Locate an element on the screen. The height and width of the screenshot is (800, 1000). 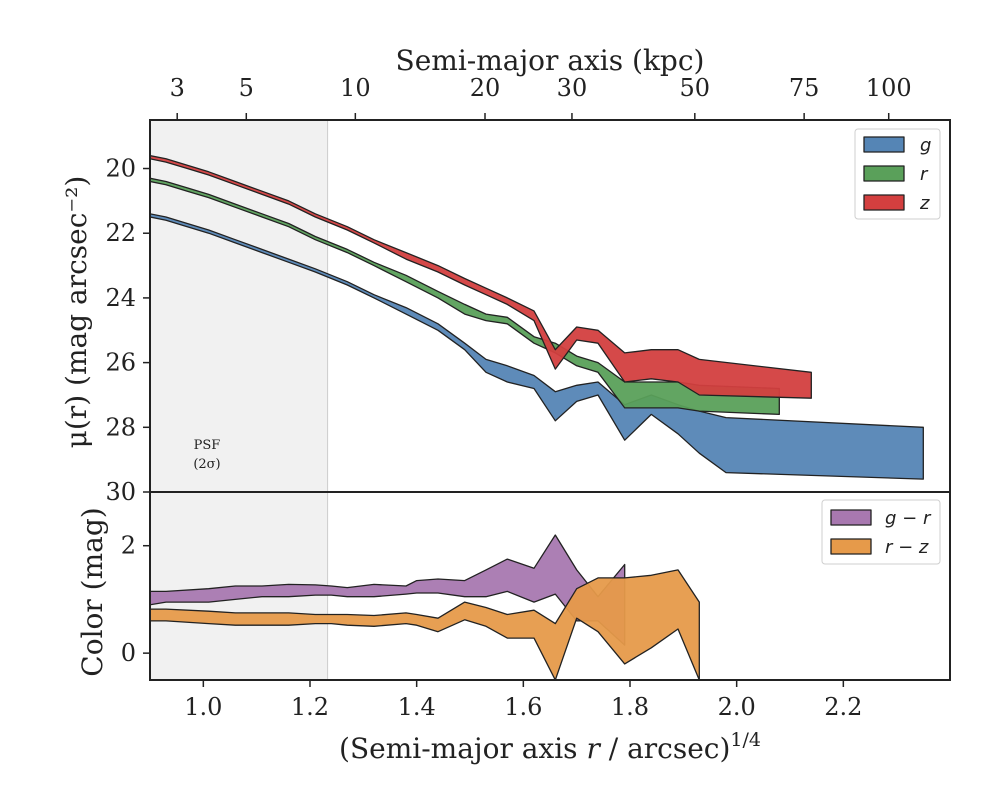
xtick-label-top: 30 is located at coordinates (572, 88).